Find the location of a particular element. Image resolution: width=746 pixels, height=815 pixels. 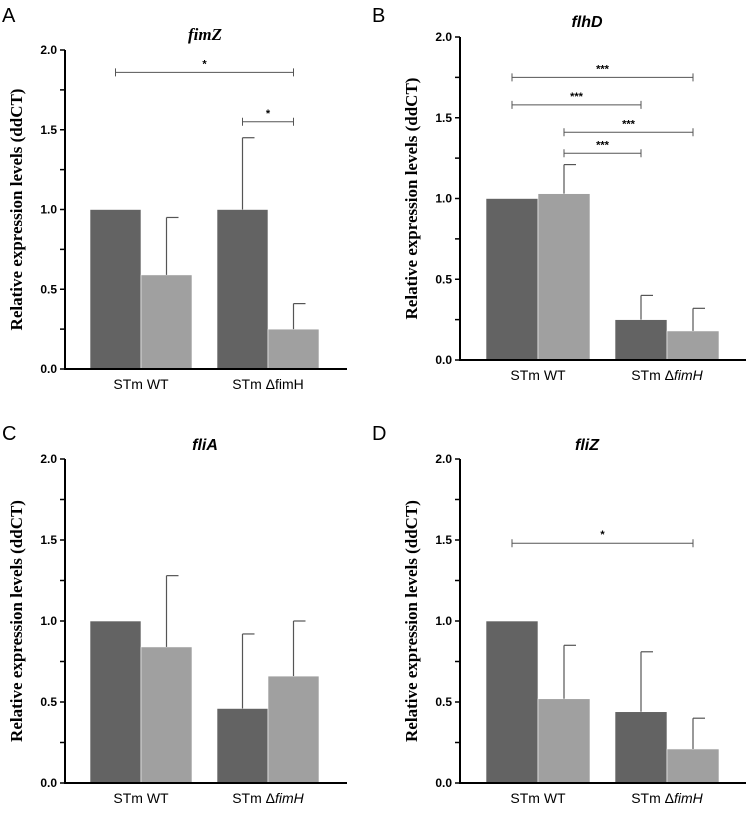

panel-title: flhD is located at coordinates (587, 22).